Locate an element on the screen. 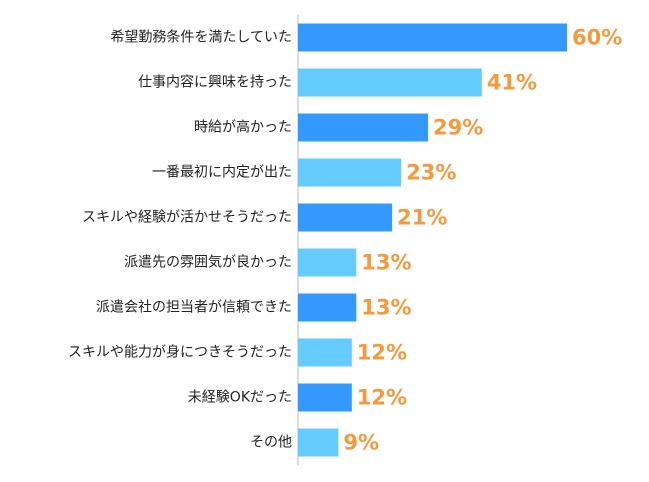  category-label: 仕事内容に興味を持った is located at coordinates (215, 82).